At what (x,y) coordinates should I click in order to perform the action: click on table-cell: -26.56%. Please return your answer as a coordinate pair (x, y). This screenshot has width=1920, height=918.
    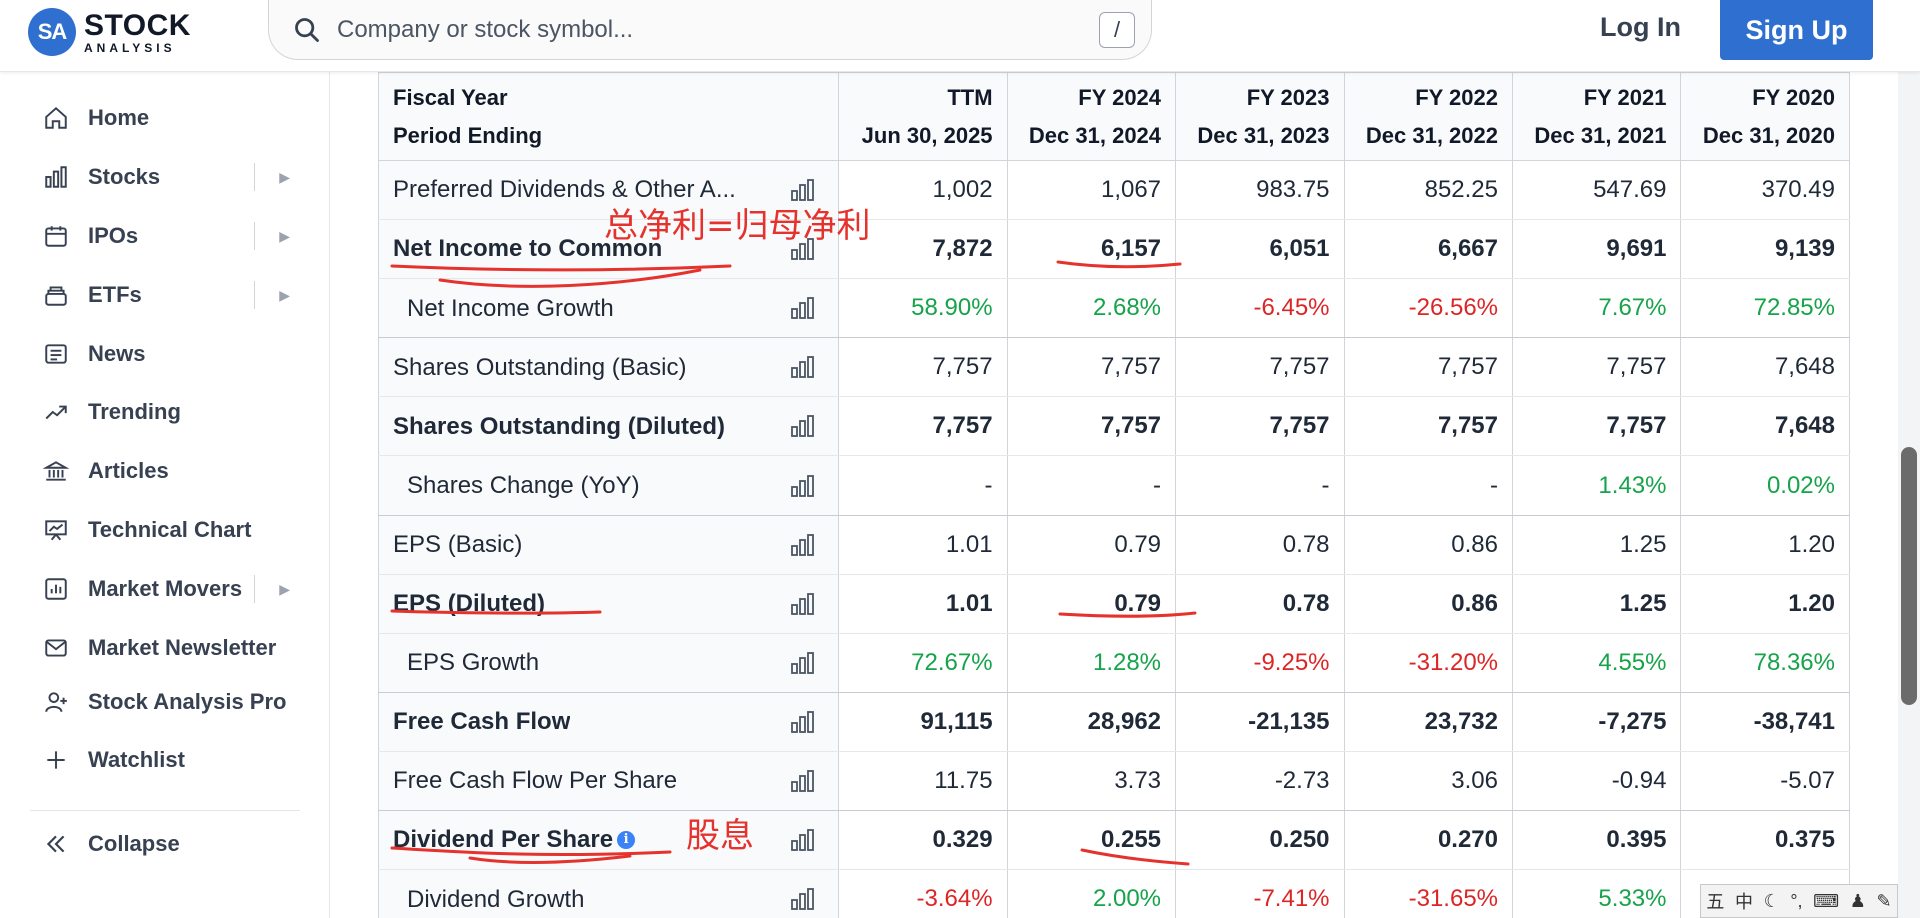
    Looking at the image, I should click on (1429, 308).